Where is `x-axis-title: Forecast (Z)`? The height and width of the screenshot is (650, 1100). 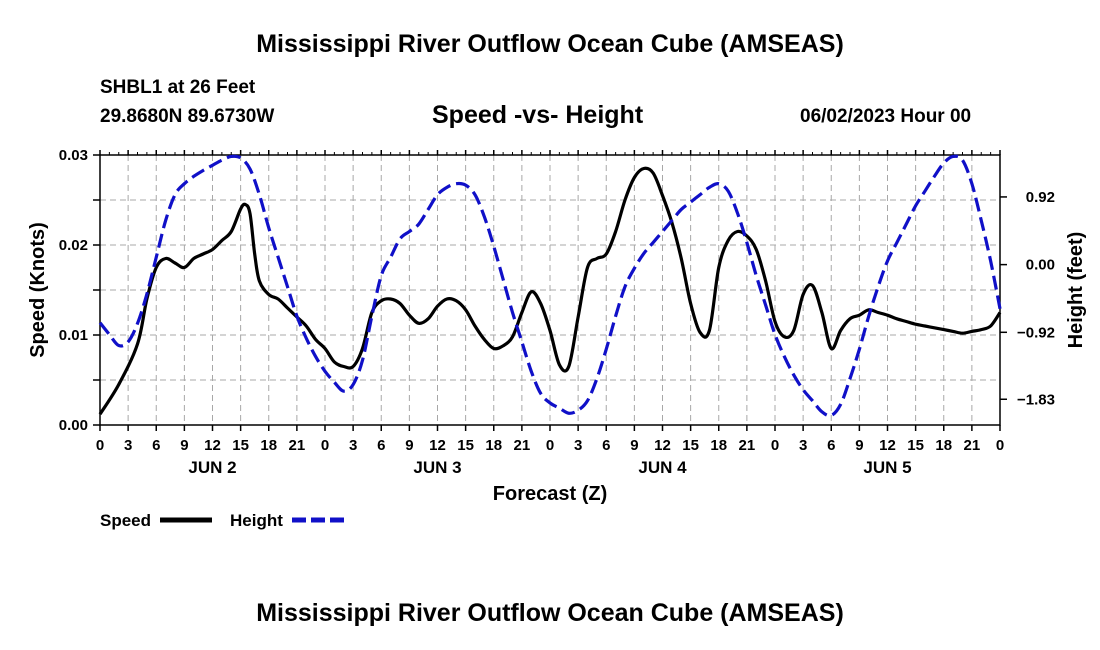 x-axis-title: Forecast (Z) is located at coordinates (550, 494).